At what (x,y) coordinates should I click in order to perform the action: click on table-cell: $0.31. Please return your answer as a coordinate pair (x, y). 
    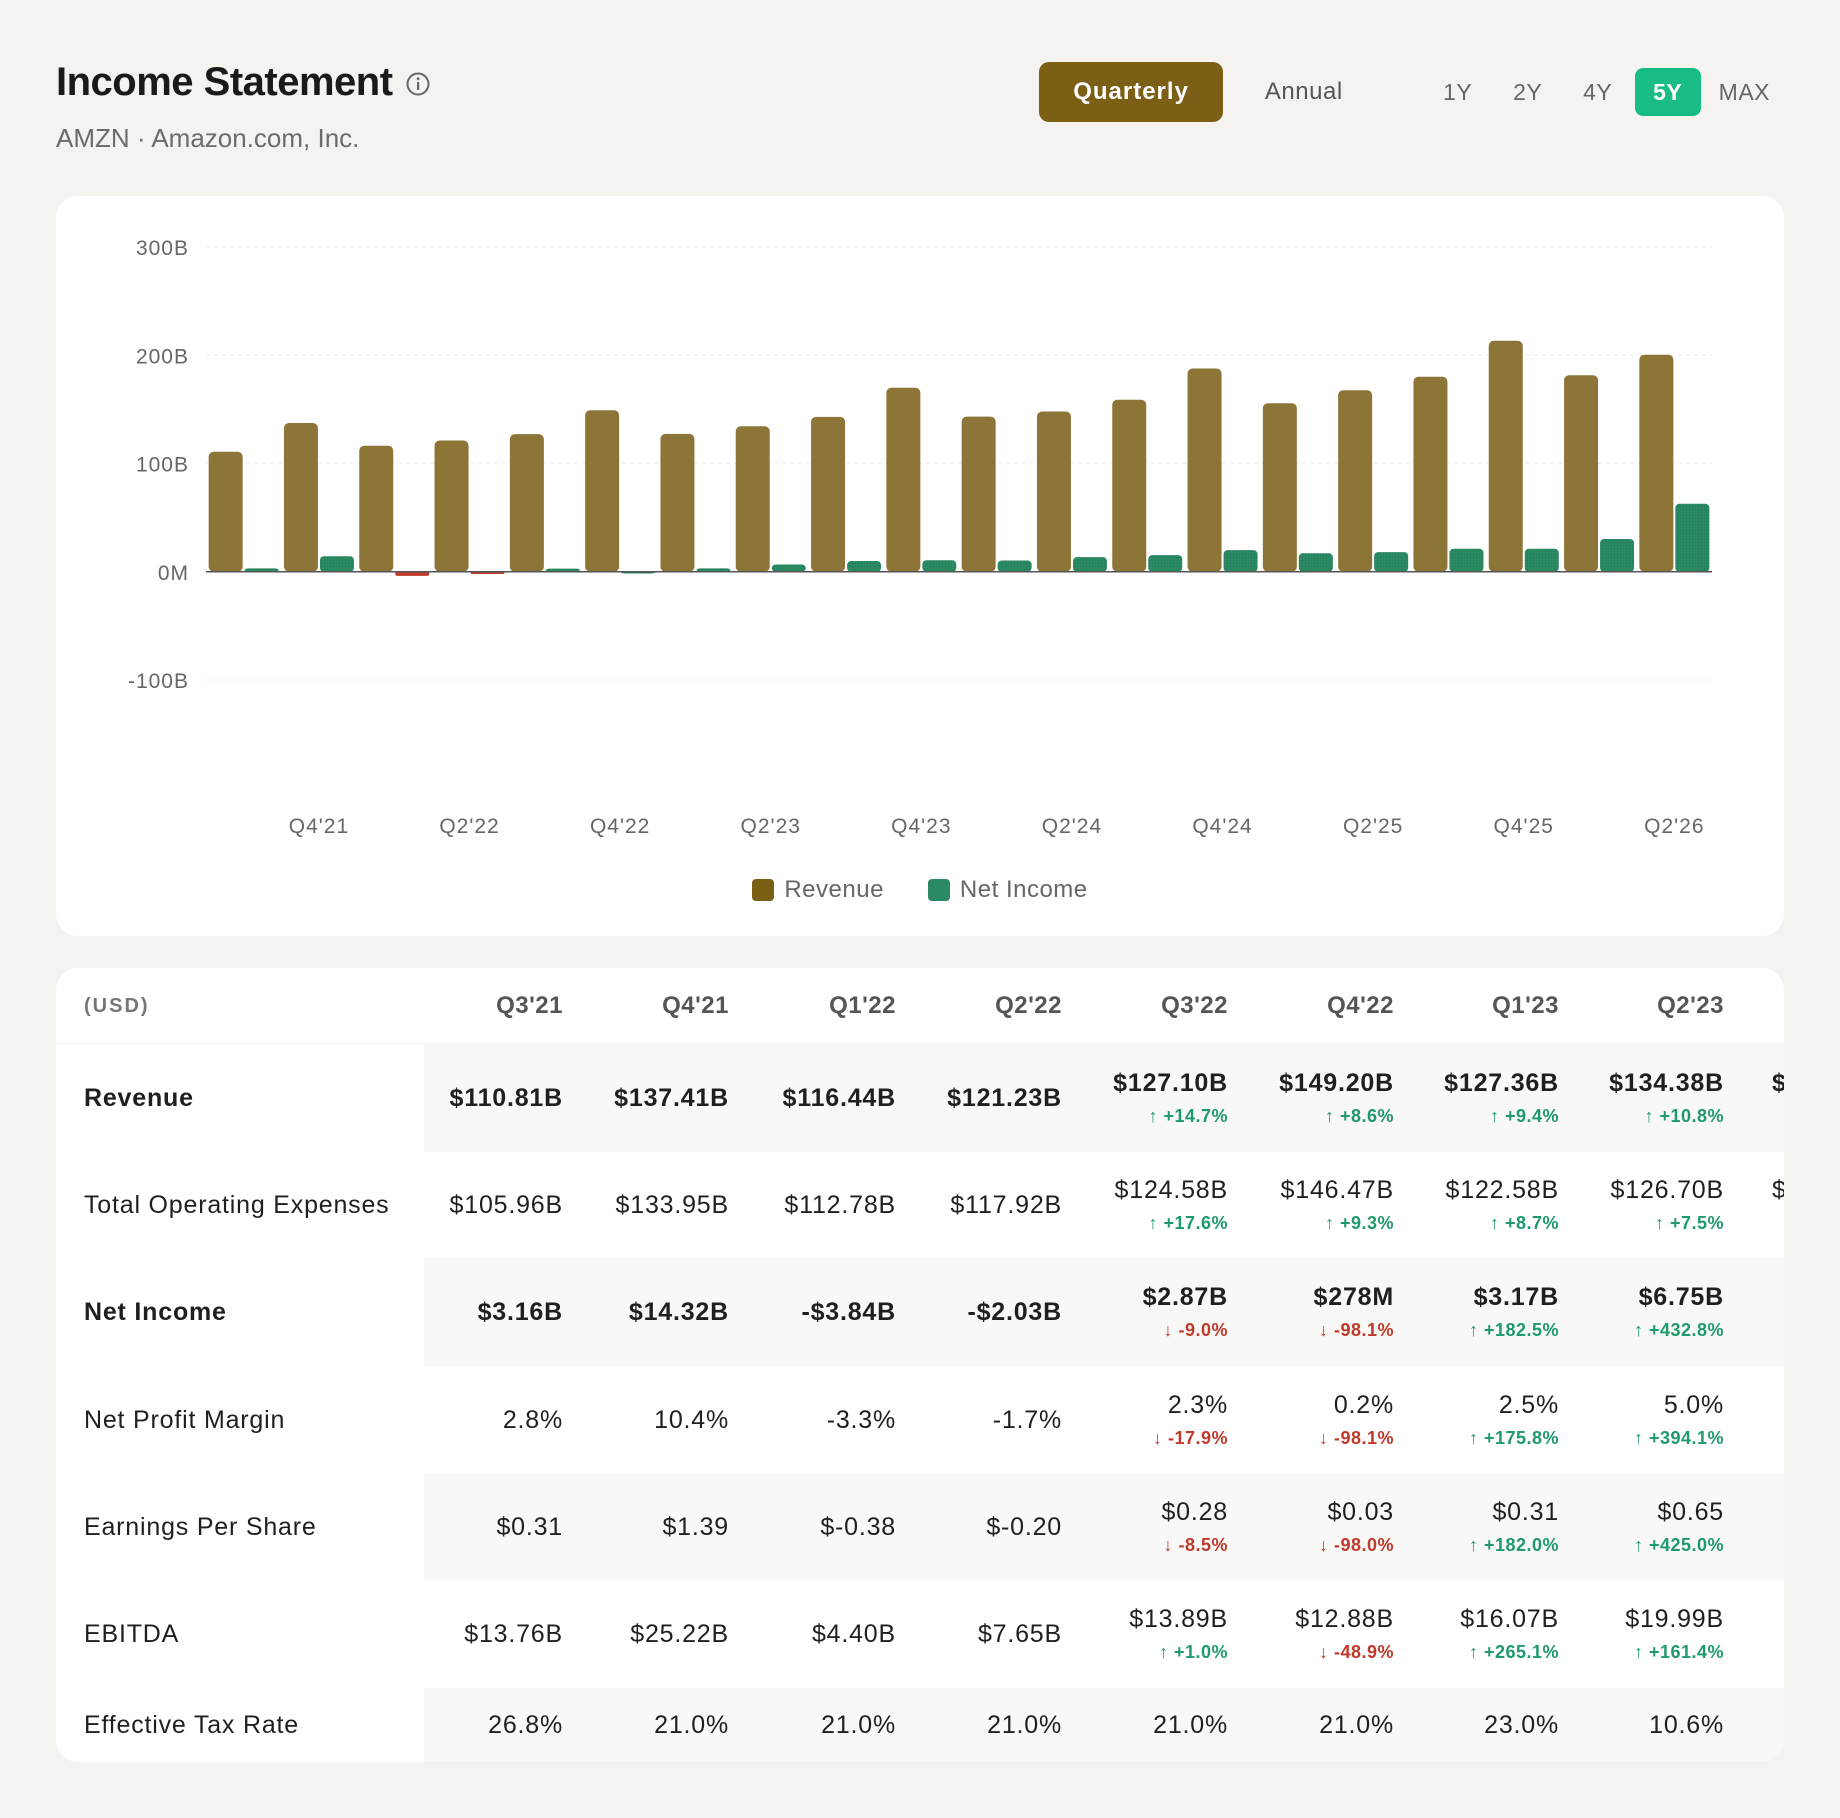
    Looking at the image, I should click on (488, 1527).